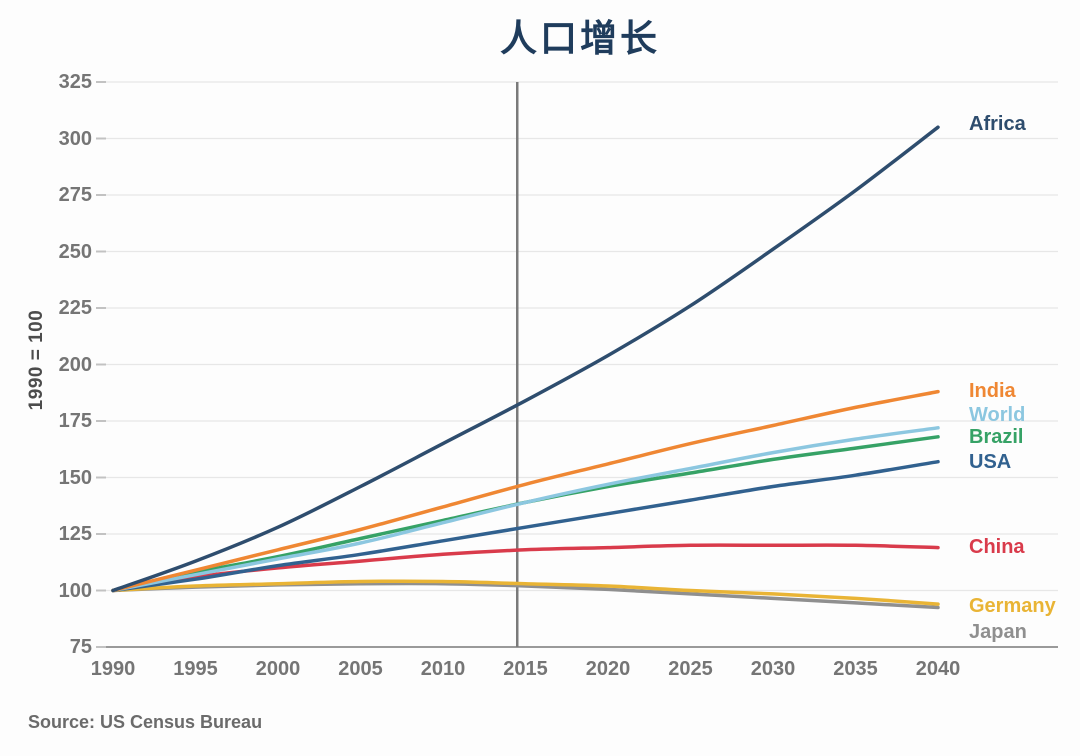 This screenshot has width=1080, height=756. I want to click on series-line-usa, so click(525, 526).